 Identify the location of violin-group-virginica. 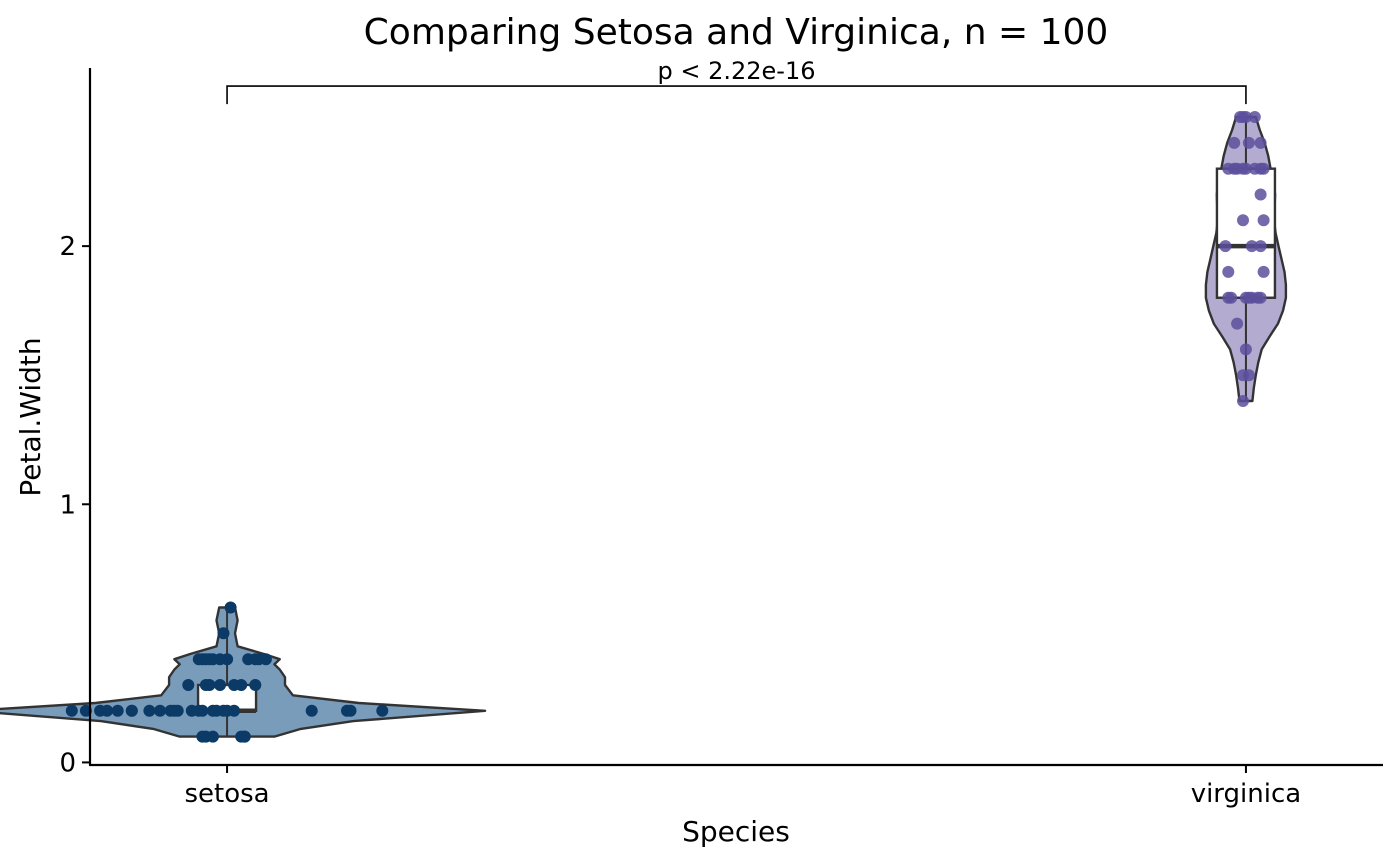
(1246, 259).